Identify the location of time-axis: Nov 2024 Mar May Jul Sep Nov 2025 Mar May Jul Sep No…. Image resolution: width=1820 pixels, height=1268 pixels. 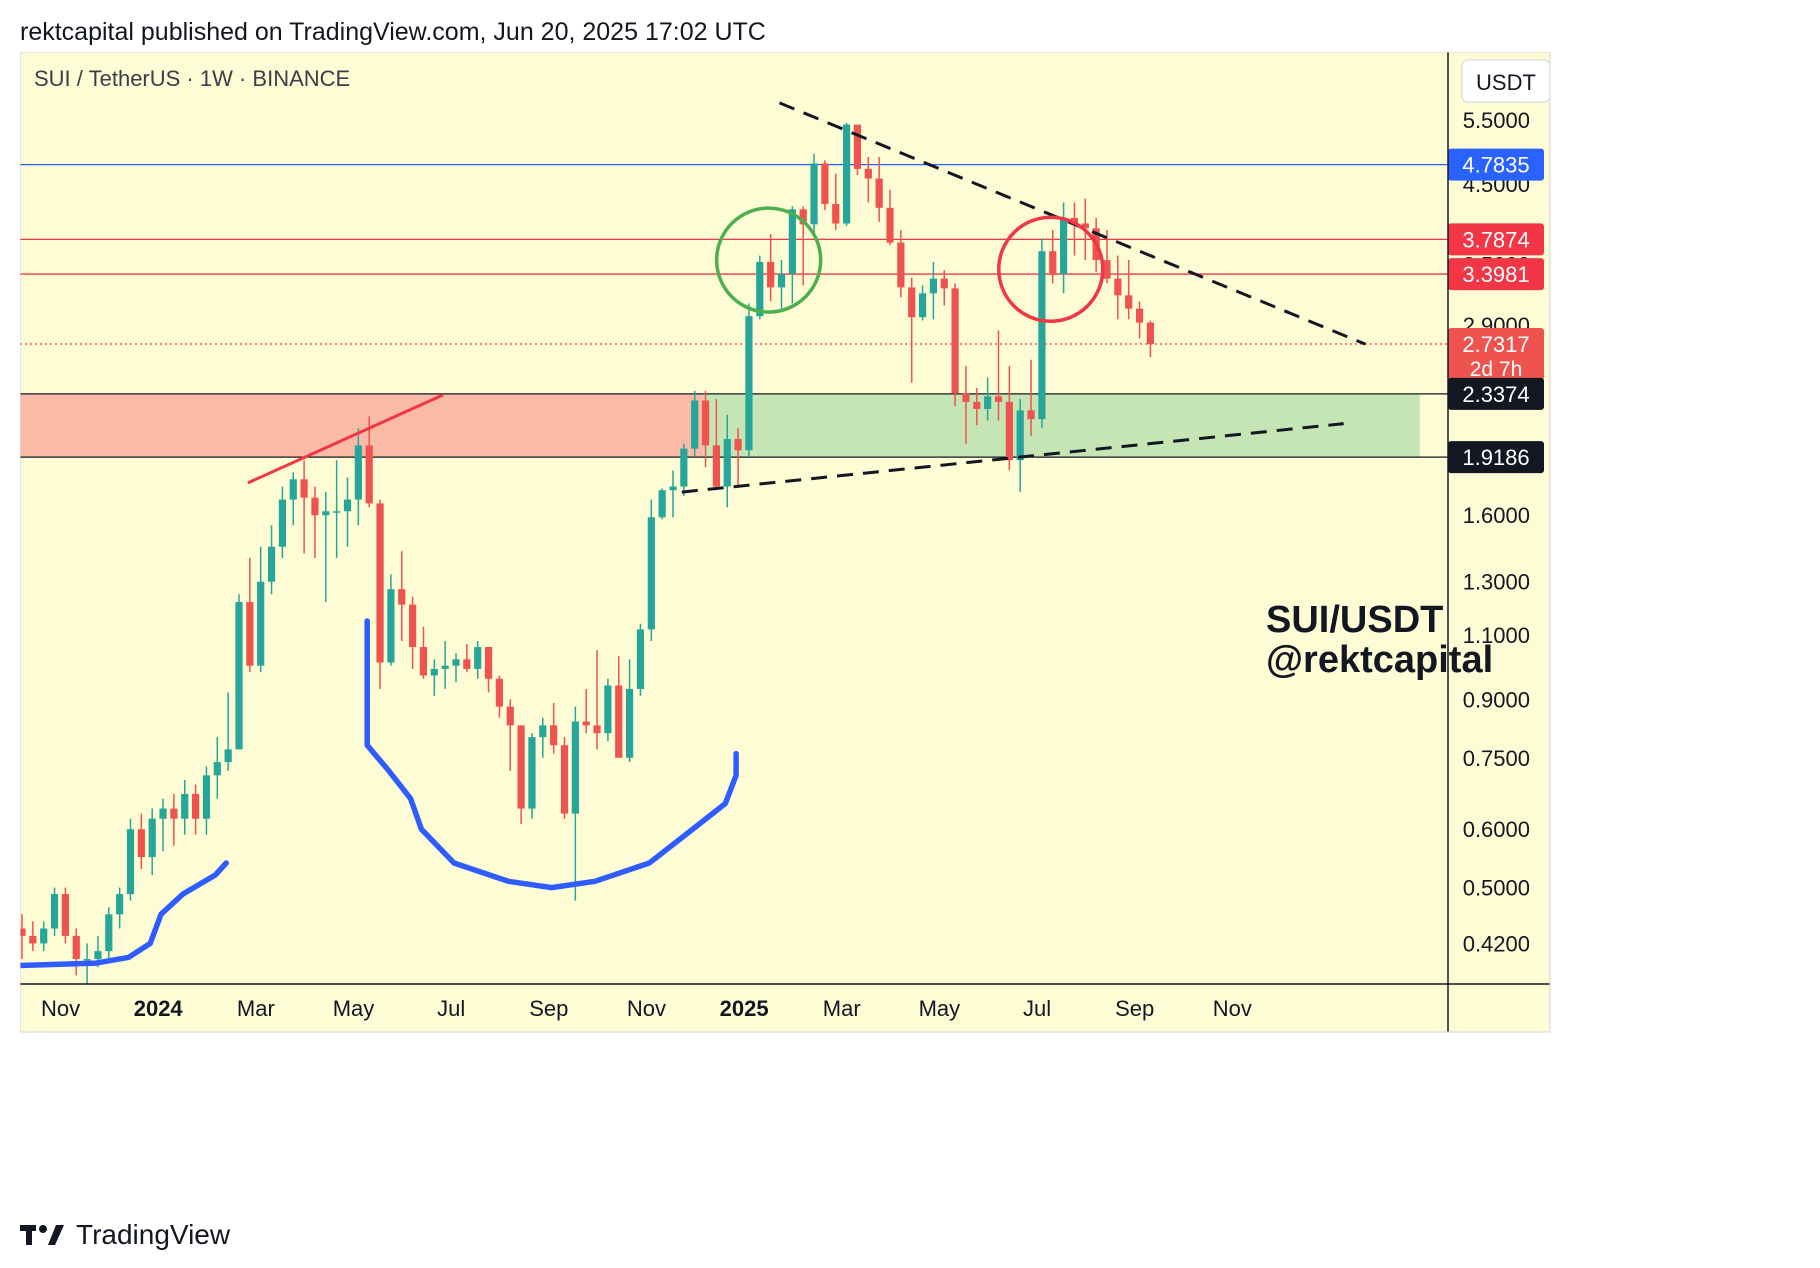
(646, 1008).